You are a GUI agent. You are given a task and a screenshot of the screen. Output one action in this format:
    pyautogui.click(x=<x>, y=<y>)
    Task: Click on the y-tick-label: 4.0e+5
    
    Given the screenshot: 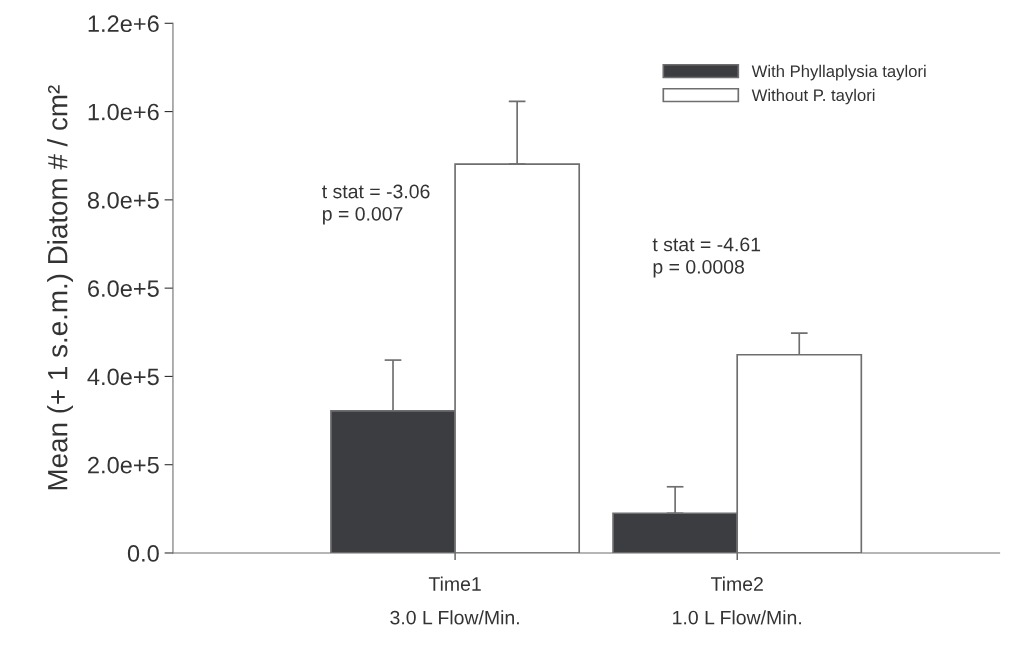 What is the action you would take?
    pyautogui.click(x=123, y=377)
    